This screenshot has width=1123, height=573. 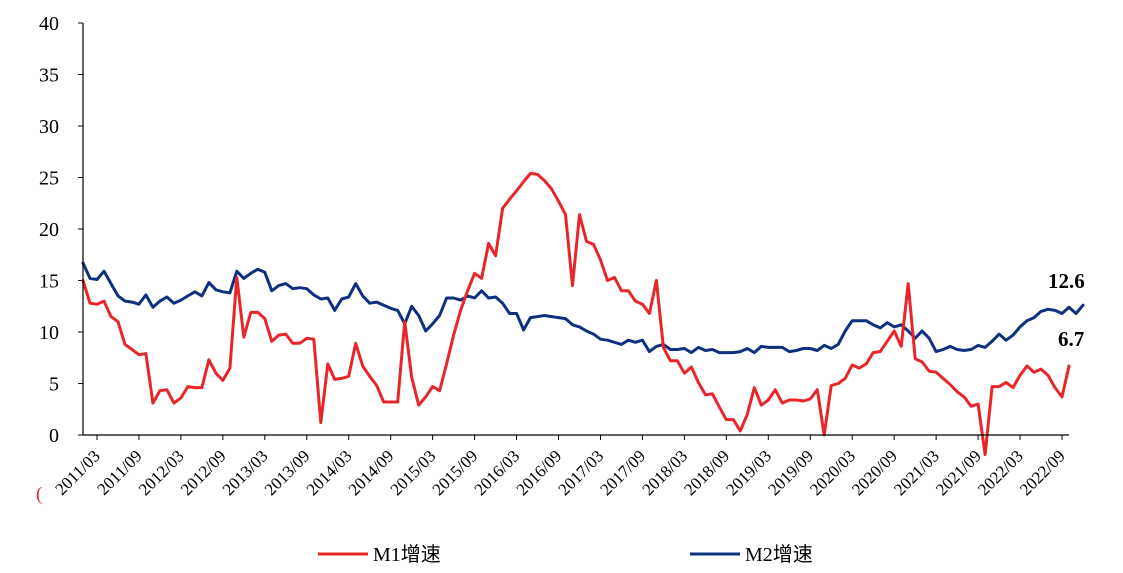 I want to click on x-tick-label: 2012/09, so click(x=203, y=472).